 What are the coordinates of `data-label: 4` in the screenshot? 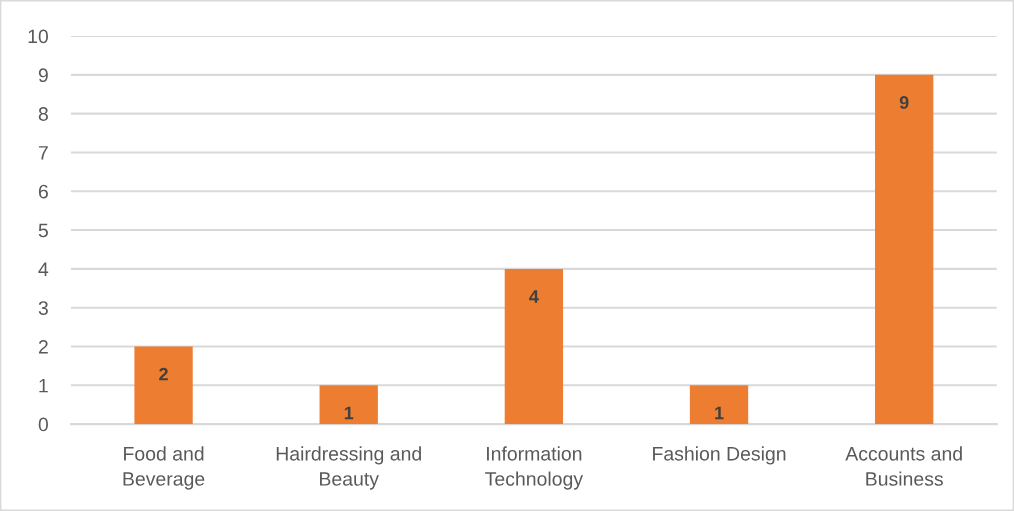 It's located at (534, 296).